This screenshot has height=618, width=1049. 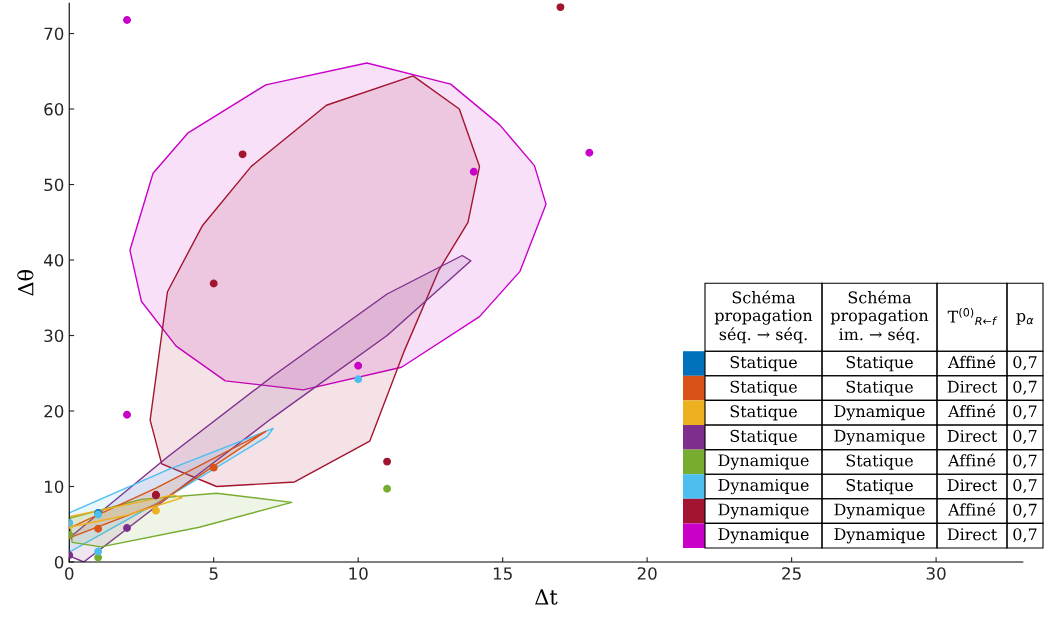 What do you see at coordinates (763, 317) in the screenshot?
I see `annotation: Schéma propagation séq. → séq.` at bounding box center [763, 317].